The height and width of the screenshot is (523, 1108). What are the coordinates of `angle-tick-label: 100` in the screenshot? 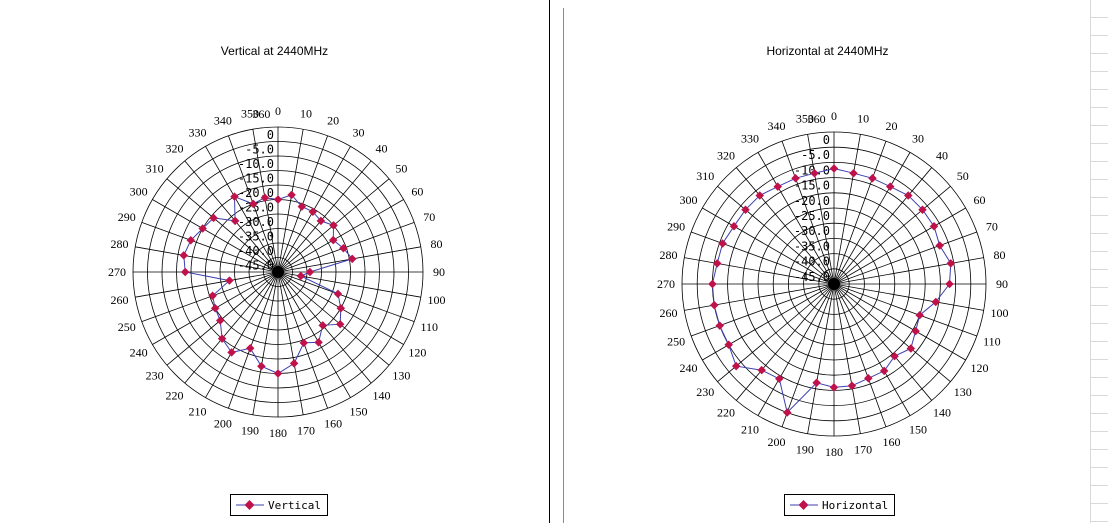 It's located at (437, 300).